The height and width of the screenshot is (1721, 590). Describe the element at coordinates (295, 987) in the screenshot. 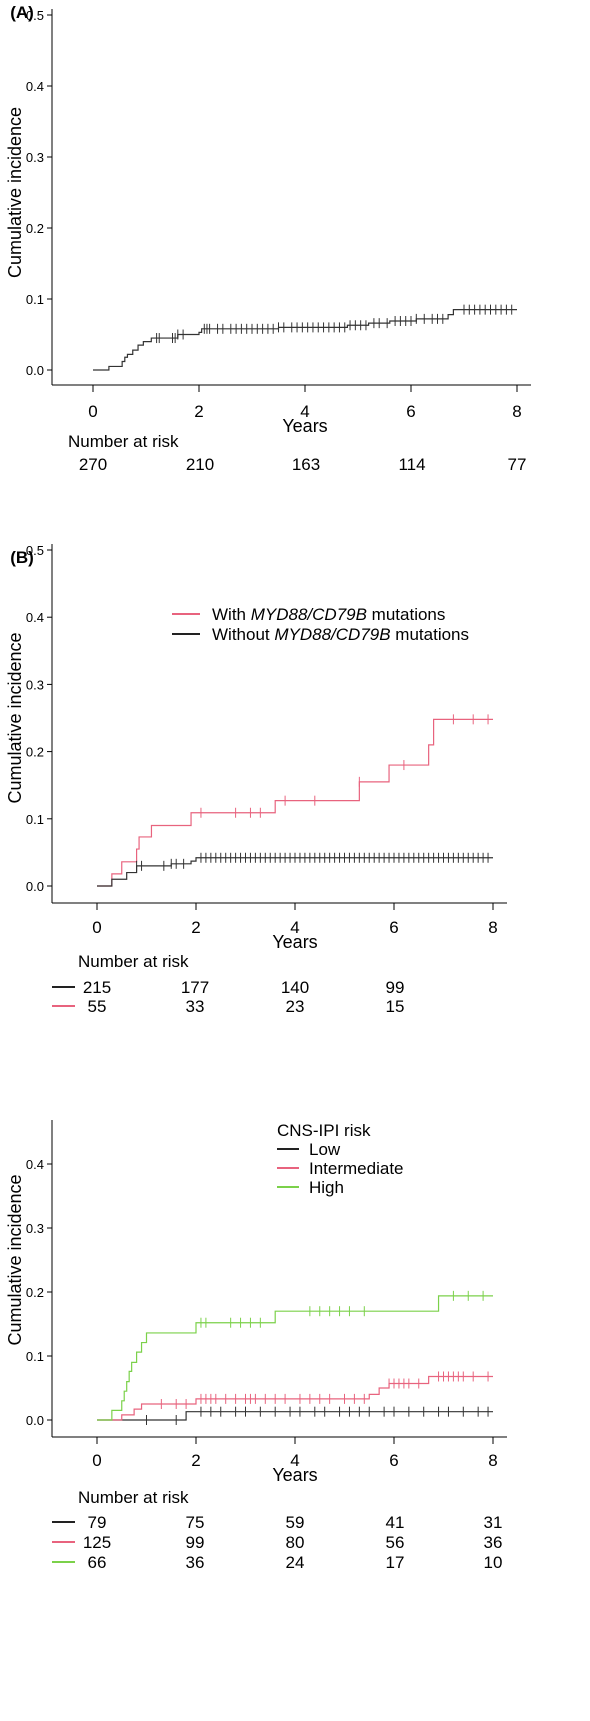

I see `risk-value: 140` at that location.